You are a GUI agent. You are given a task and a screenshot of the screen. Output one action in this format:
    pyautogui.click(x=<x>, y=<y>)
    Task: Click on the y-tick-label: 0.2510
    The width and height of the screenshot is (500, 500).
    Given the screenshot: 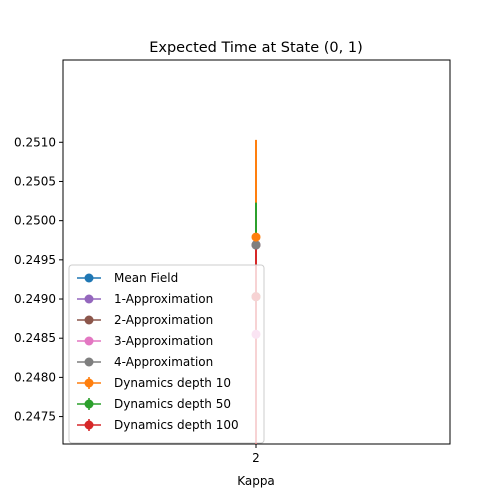 What is the action you would take?
    pyautogui.click(x=35, y=142)
    